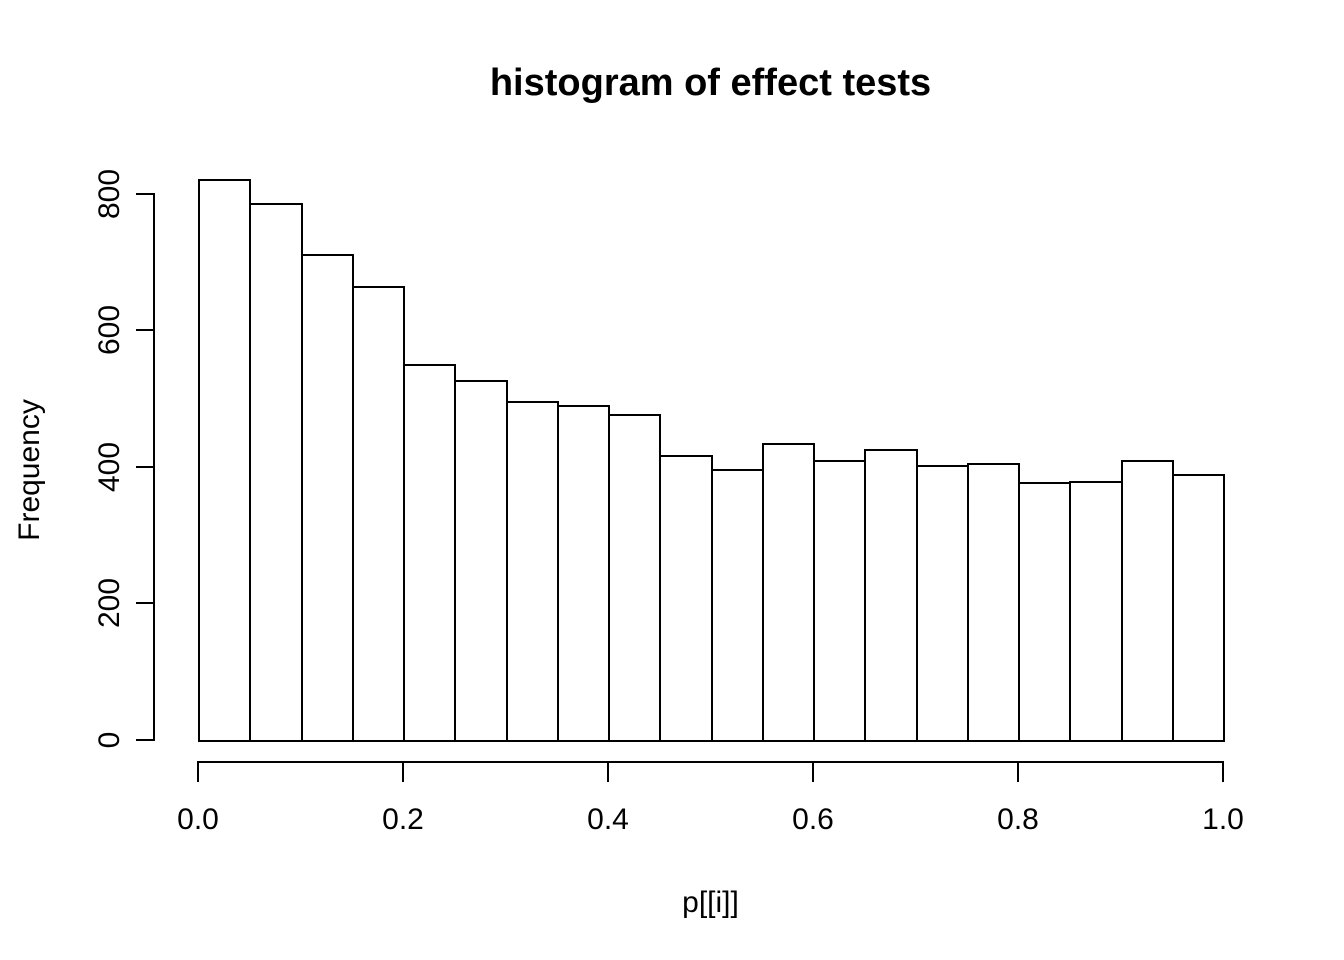 The image size is (1344, 960). Describe the element at coordinates (813, 819) in the screenshot. I see `x-tick-label: 0.6` at that location.